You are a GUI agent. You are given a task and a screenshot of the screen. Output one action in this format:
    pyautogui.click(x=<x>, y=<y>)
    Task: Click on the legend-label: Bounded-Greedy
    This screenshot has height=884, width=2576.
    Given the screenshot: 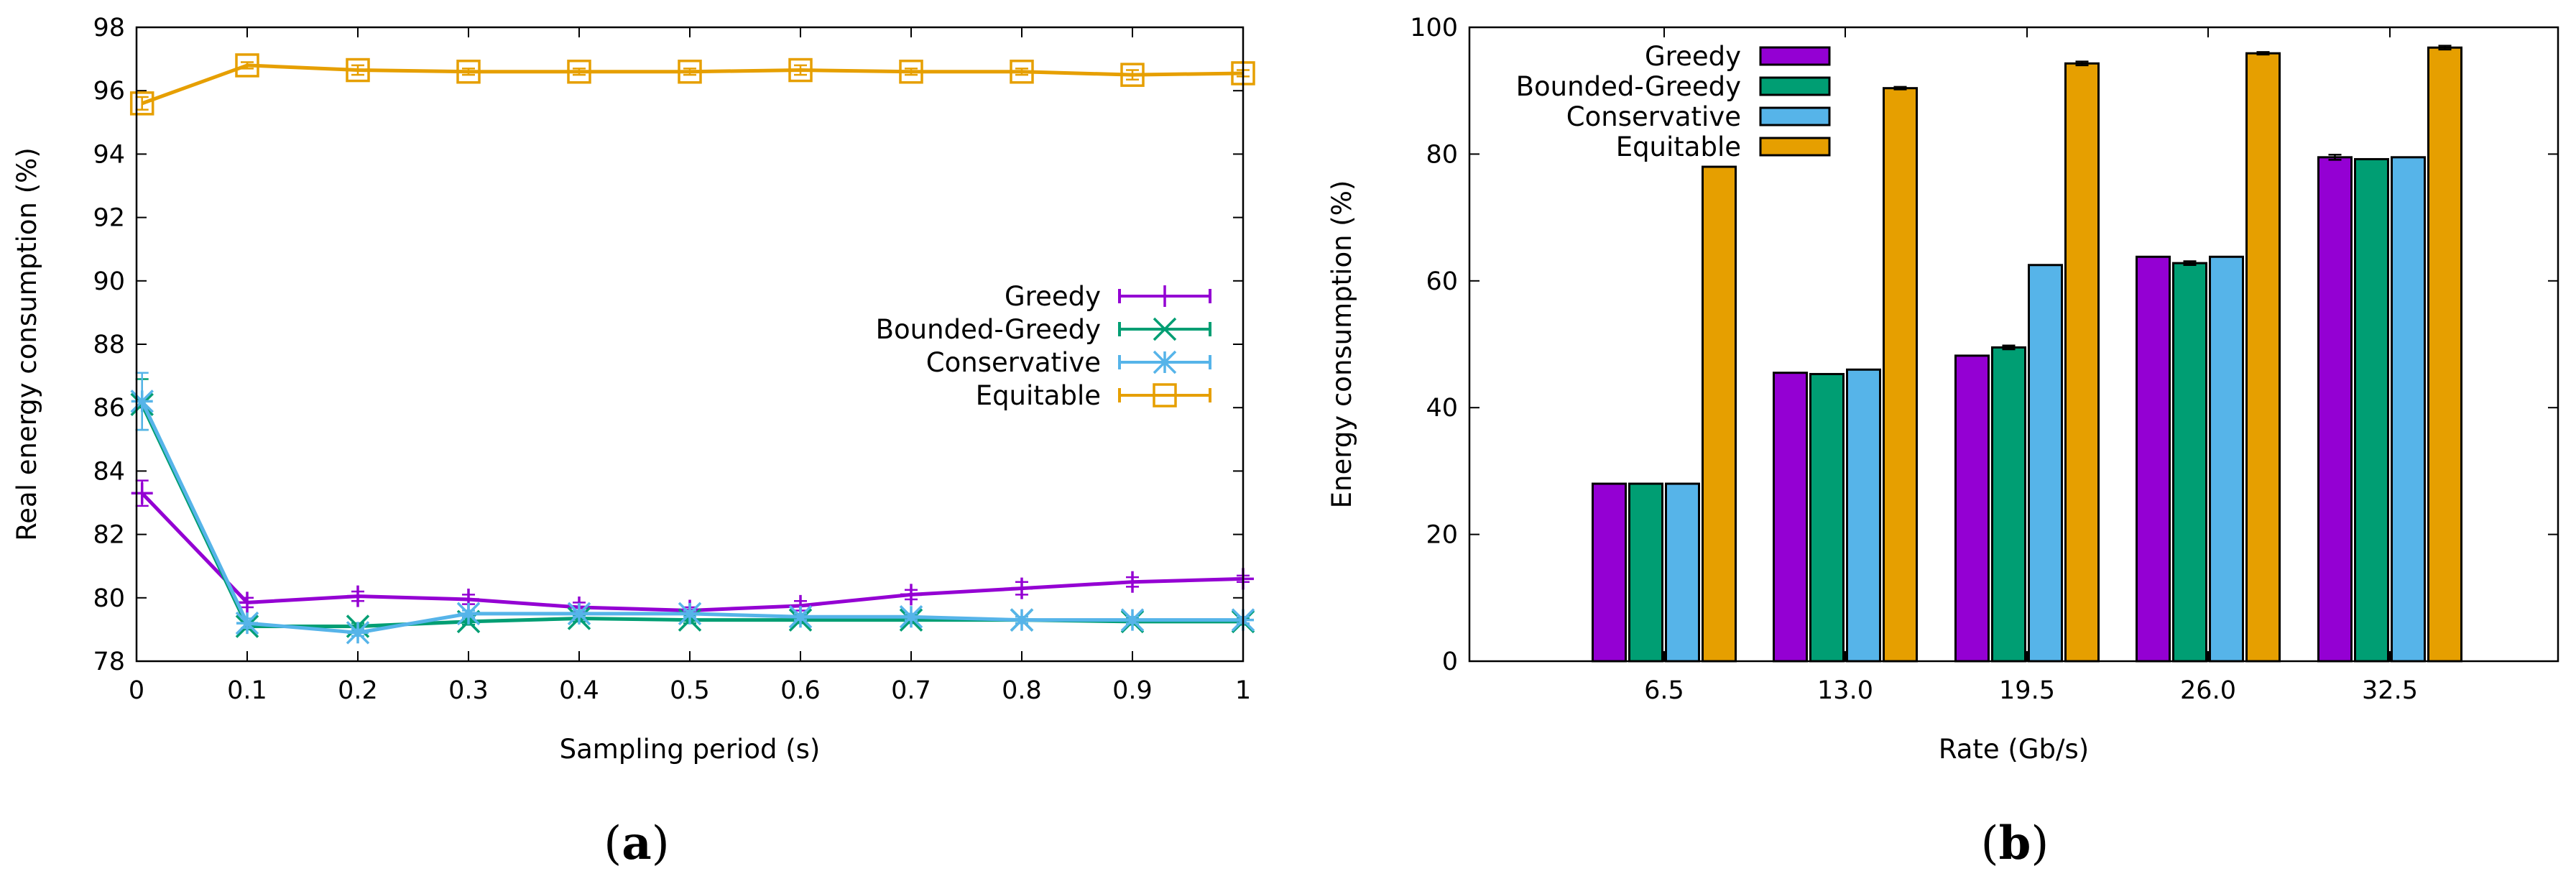 What is the action you would take?
    pyautogui.click(x=1628, y=86)
    